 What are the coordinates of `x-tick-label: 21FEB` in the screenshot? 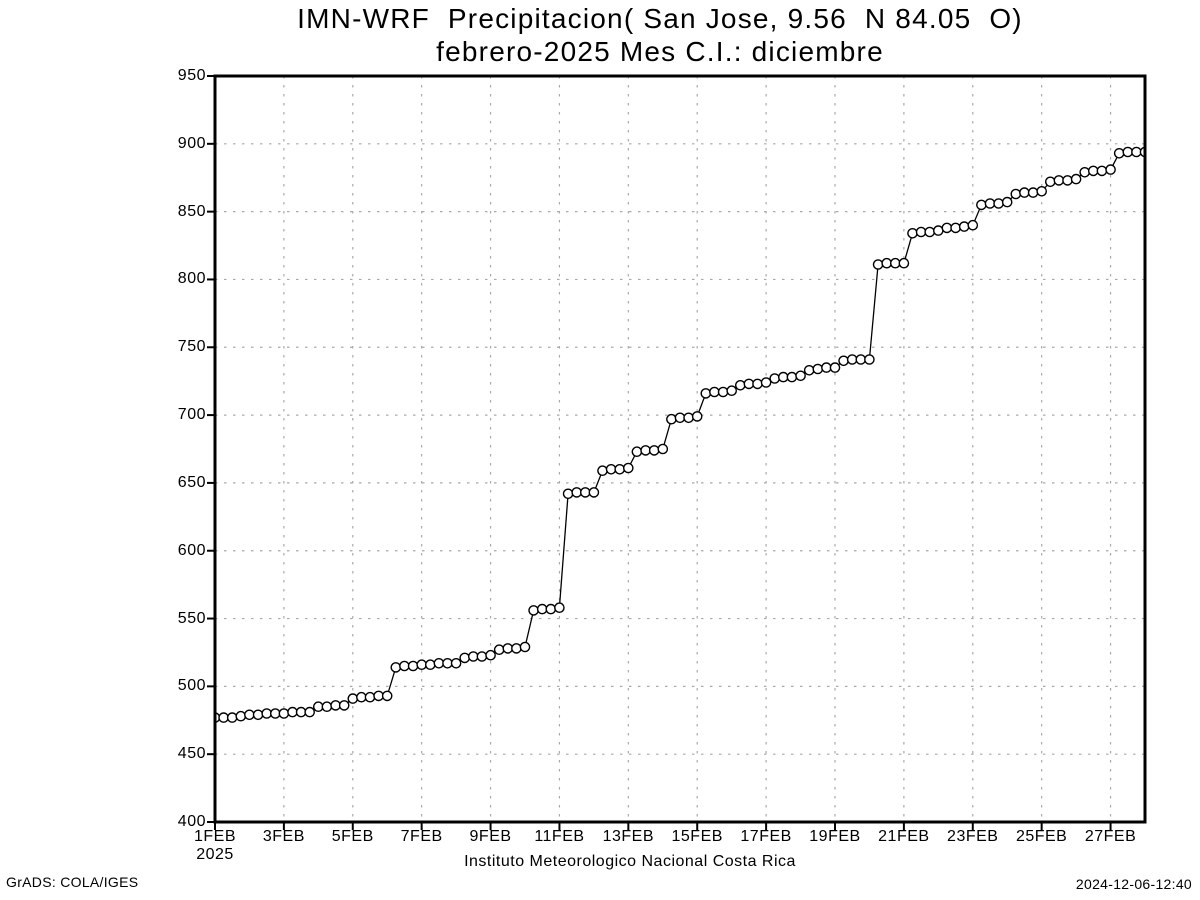 It's located at (904, 836).